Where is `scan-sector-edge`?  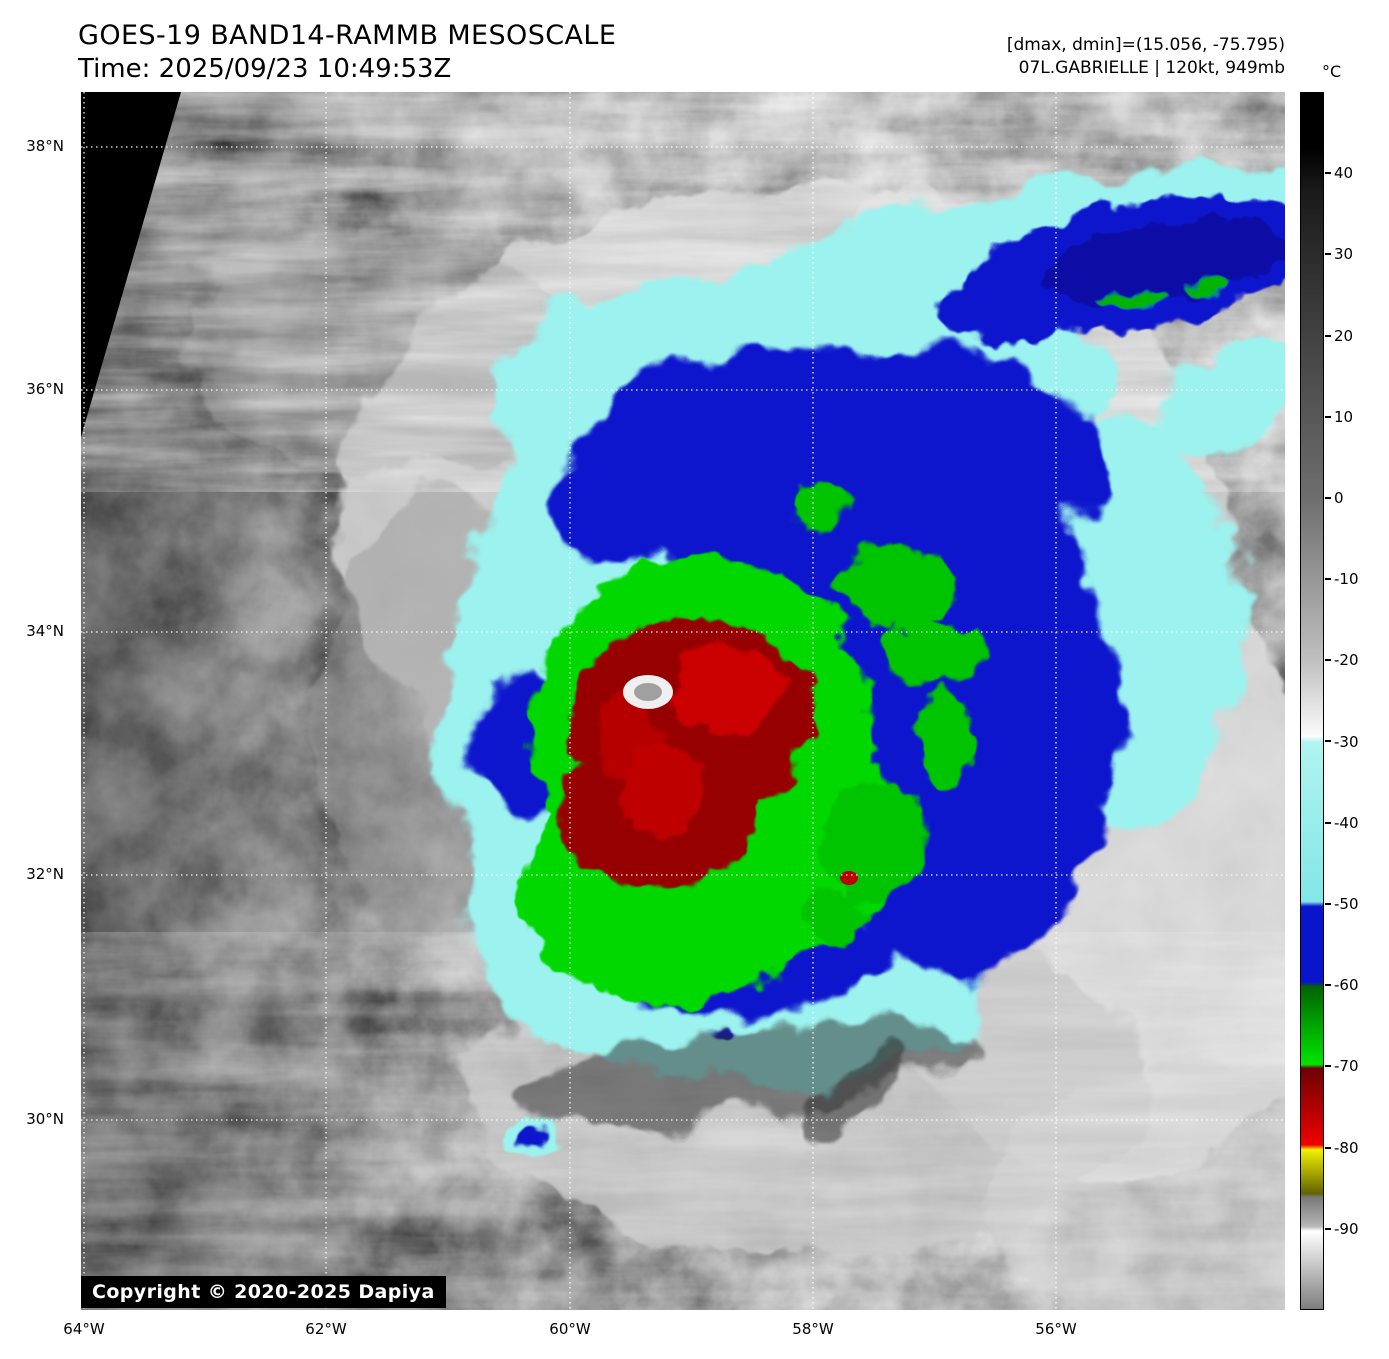 scan-sector-edge is located at coordinates (131, 264).